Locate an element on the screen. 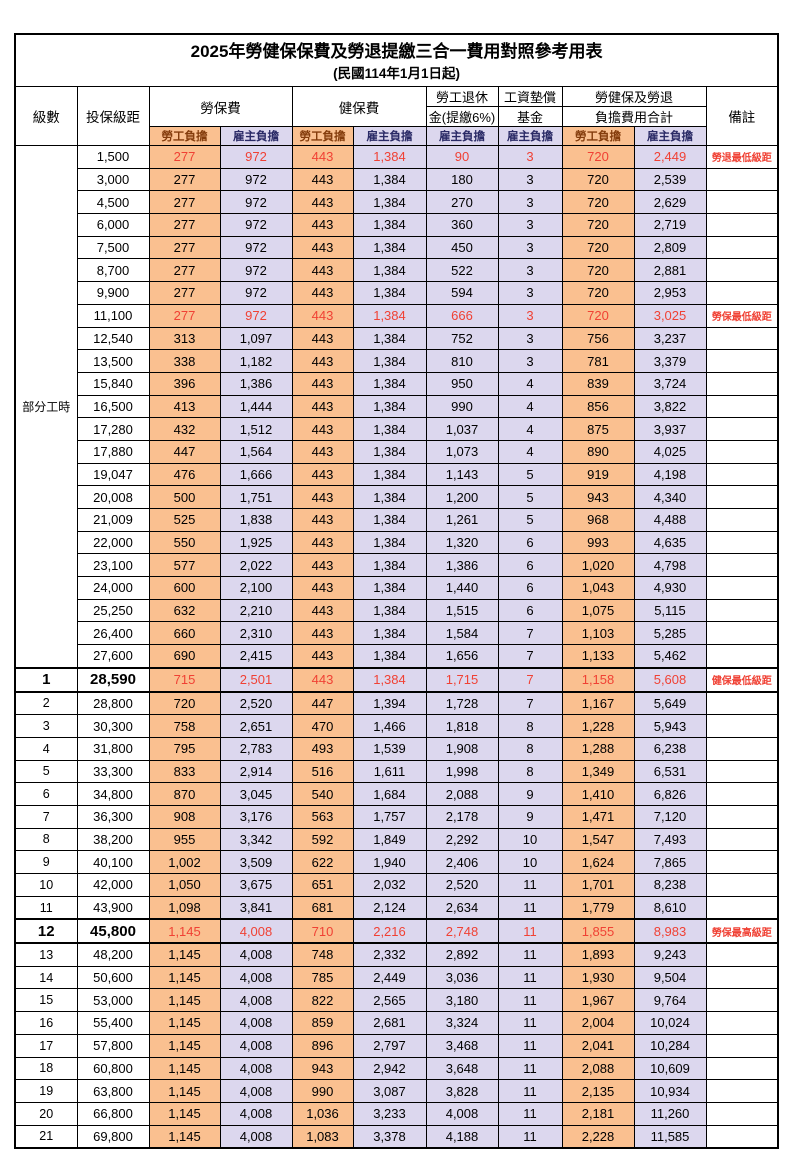 This screenshot has height=1149, width=791. pension-employer-cell: 1,515 is located at coordinates (462, 610).